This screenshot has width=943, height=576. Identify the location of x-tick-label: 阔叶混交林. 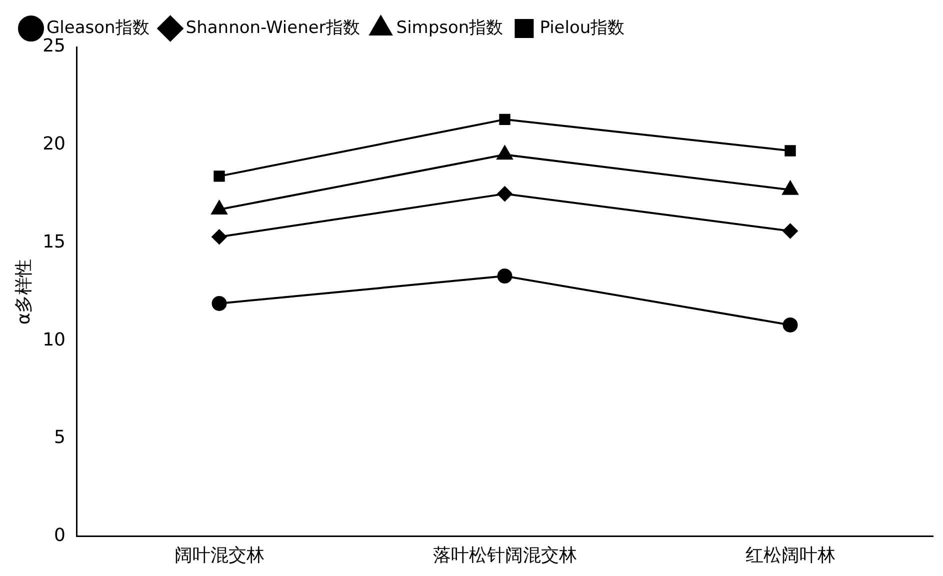
(219, 555).